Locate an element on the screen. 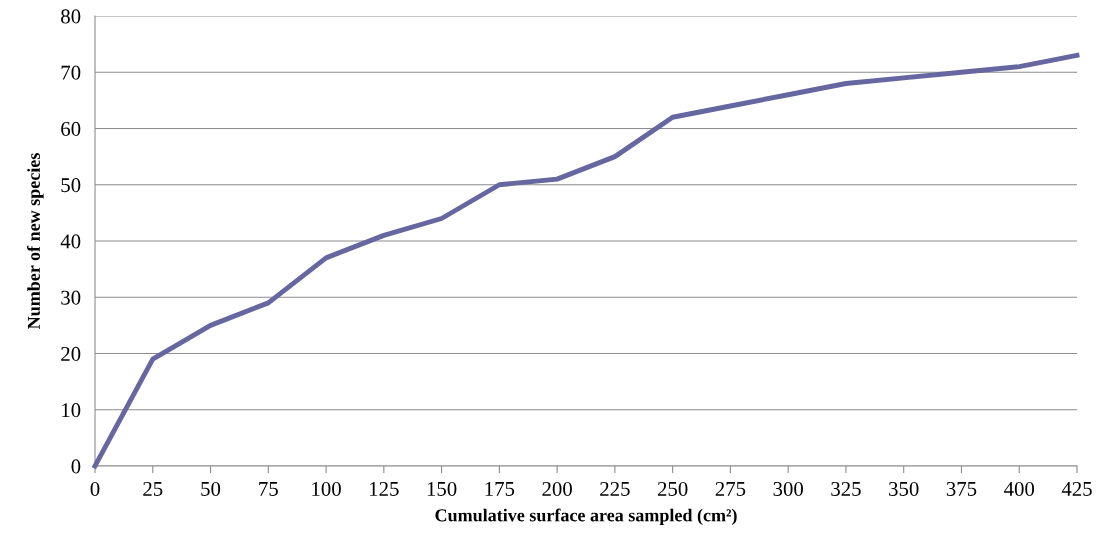 The image size is (1110, 556). x-tick-label: 125 is located at coordinates (384, 488).